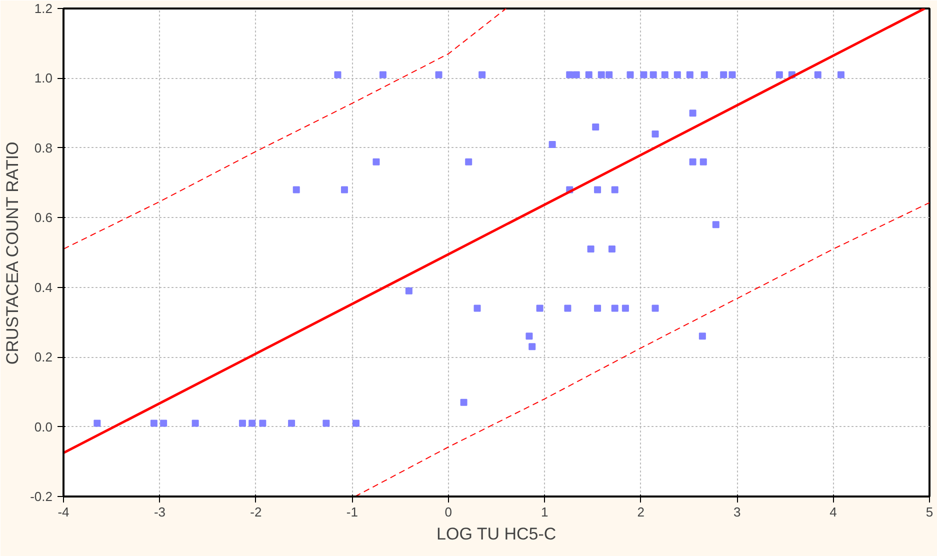  What do you see at coordinates (43, 357) in the screenshot?
I see `y-tick-label: 0.2` at bounding box center [43, 357].